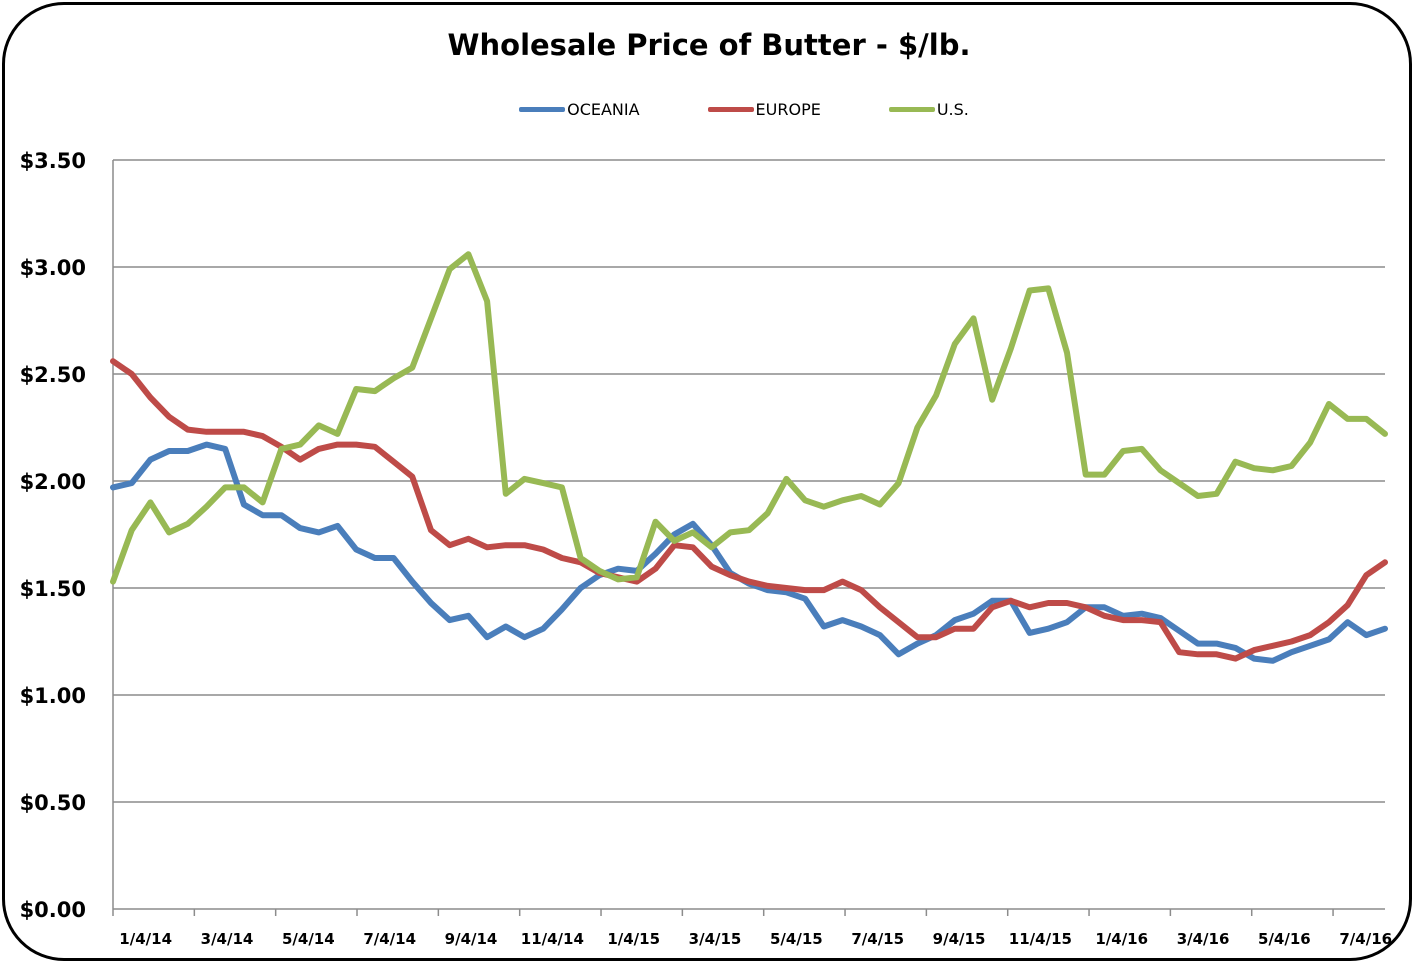 Image resolution: width=1418 pixels, height=967 pixels. Describe the element at coordinates (1365, 939) in the screenshot. I see `x-tick-label: 7/4/16` at that location.